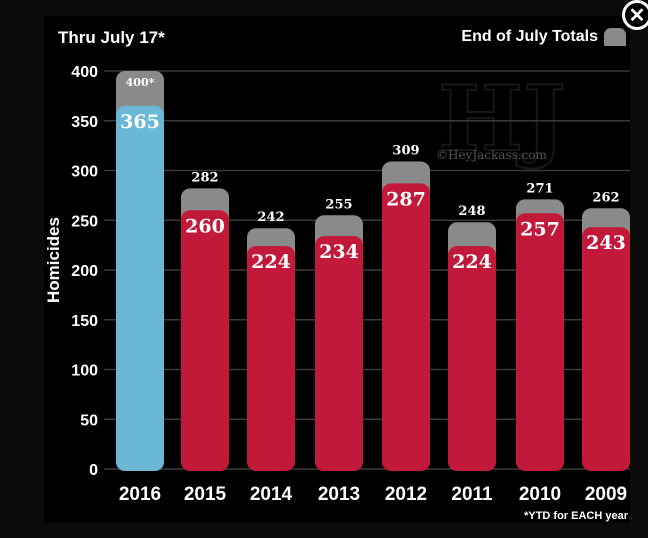 This screenshot has height=538, width=648. I want to click on y-tick-label: 150, so click(84, 321).